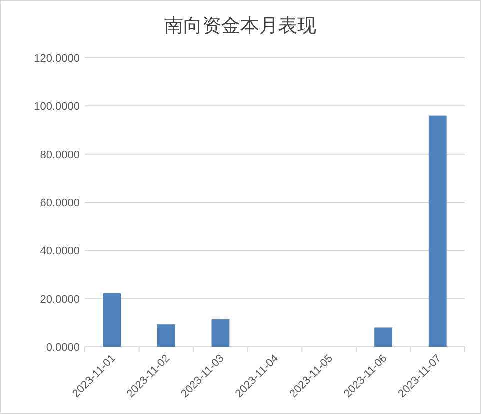  What do you see at coordinates (57, 59) in the screenshot?
I see `y-tick-label: 120.0000` at bounding box center [57, 59].